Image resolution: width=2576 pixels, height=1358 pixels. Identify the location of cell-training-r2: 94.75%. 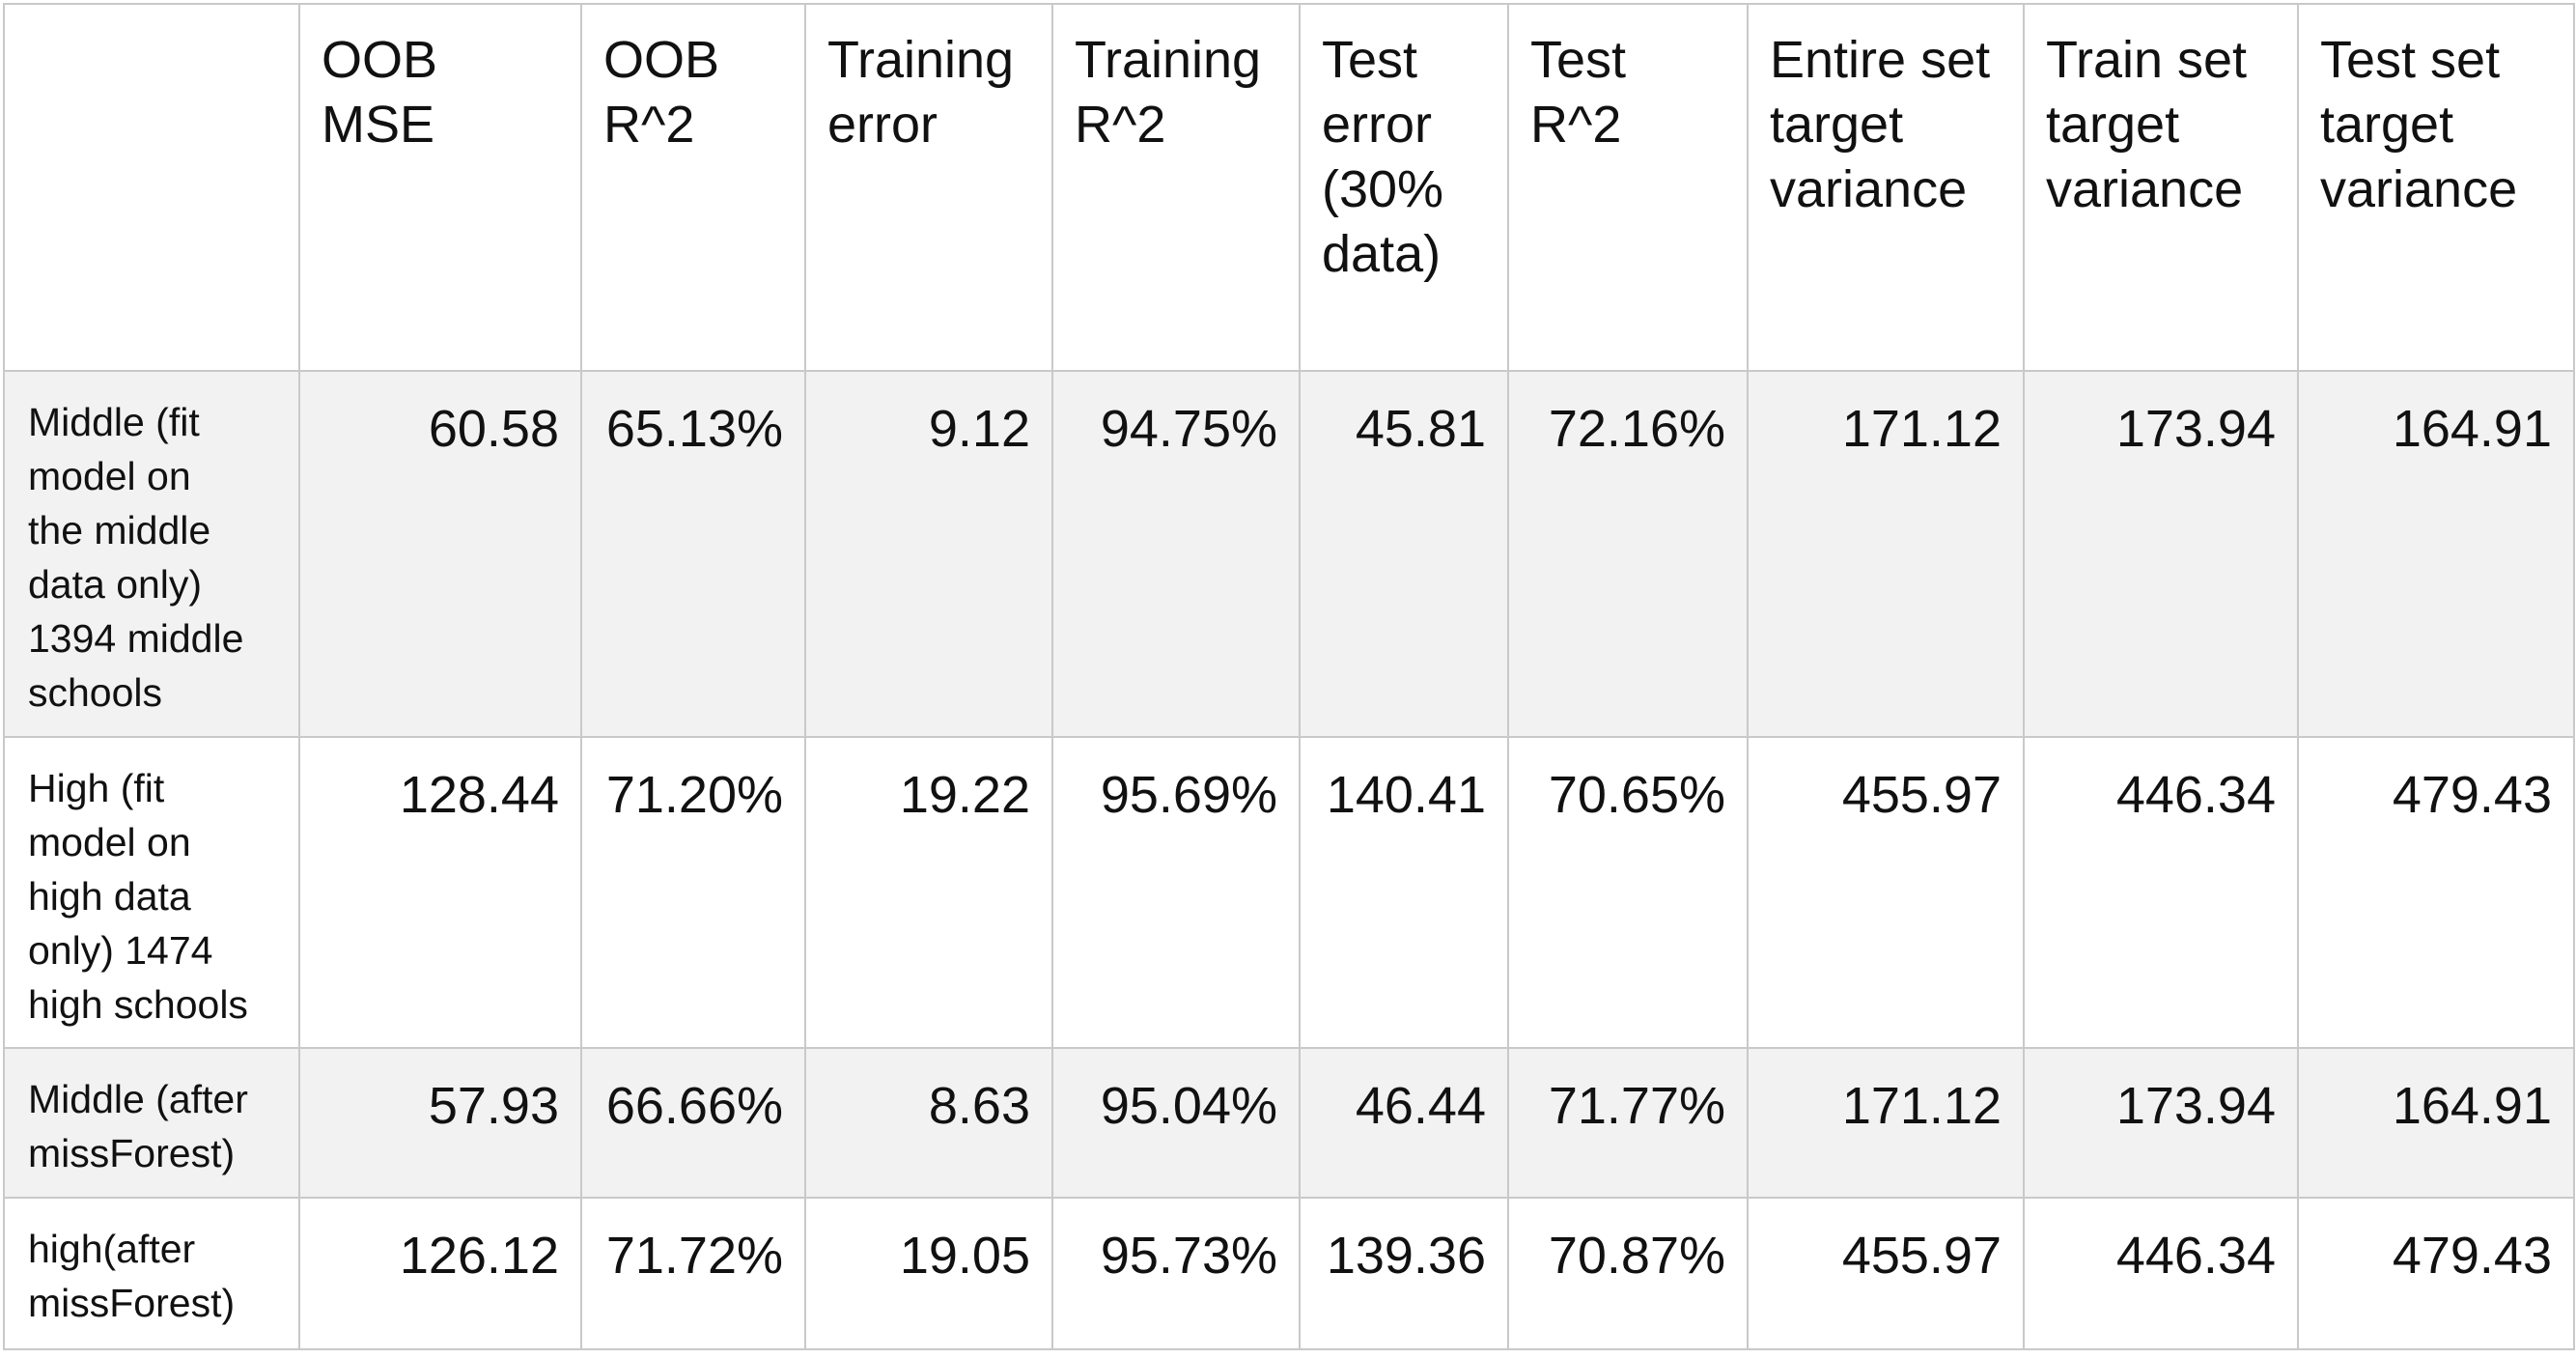
(1176, 554).